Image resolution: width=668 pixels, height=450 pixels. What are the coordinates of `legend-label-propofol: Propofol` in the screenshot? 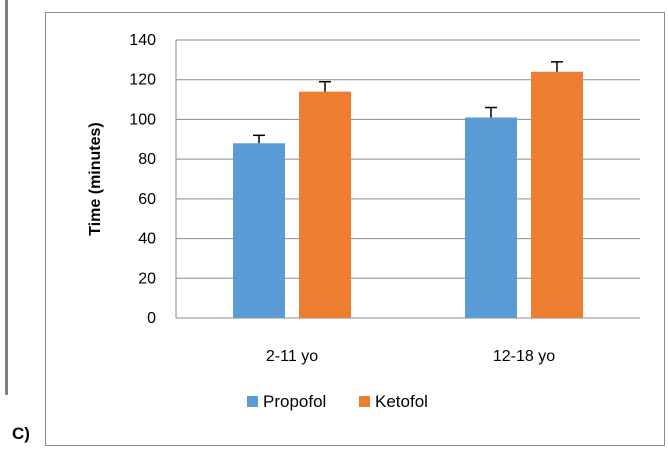 It's located at (294, 401).